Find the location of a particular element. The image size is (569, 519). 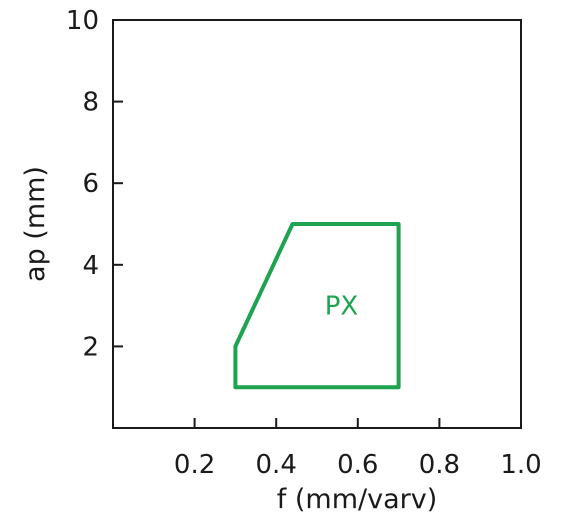

x-axis-ticks: 0.2 0.4 0.6 0.8 1.0 is located at coordinates (358, 449).